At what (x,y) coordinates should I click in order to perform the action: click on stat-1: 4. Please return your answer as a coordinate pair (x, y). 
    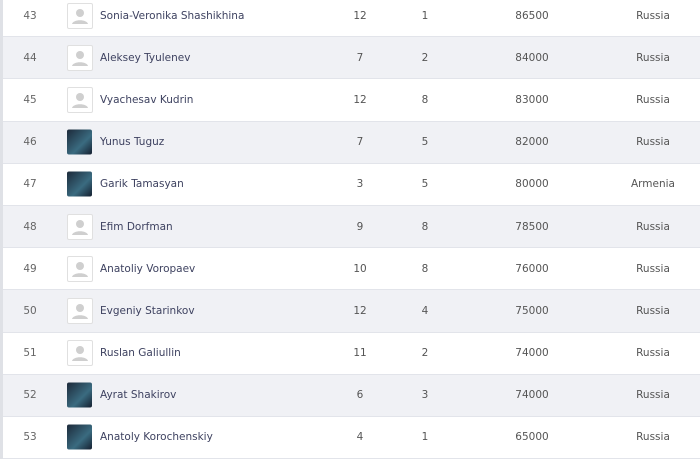
    Looking at the image, I should click on (360, 437).